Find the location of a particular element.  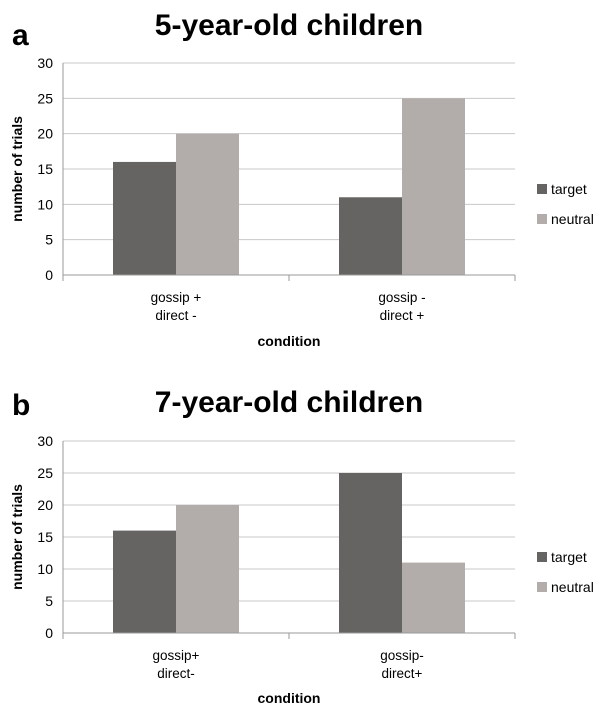

x-tick-label: direct- is located at coordinates (176, 673).